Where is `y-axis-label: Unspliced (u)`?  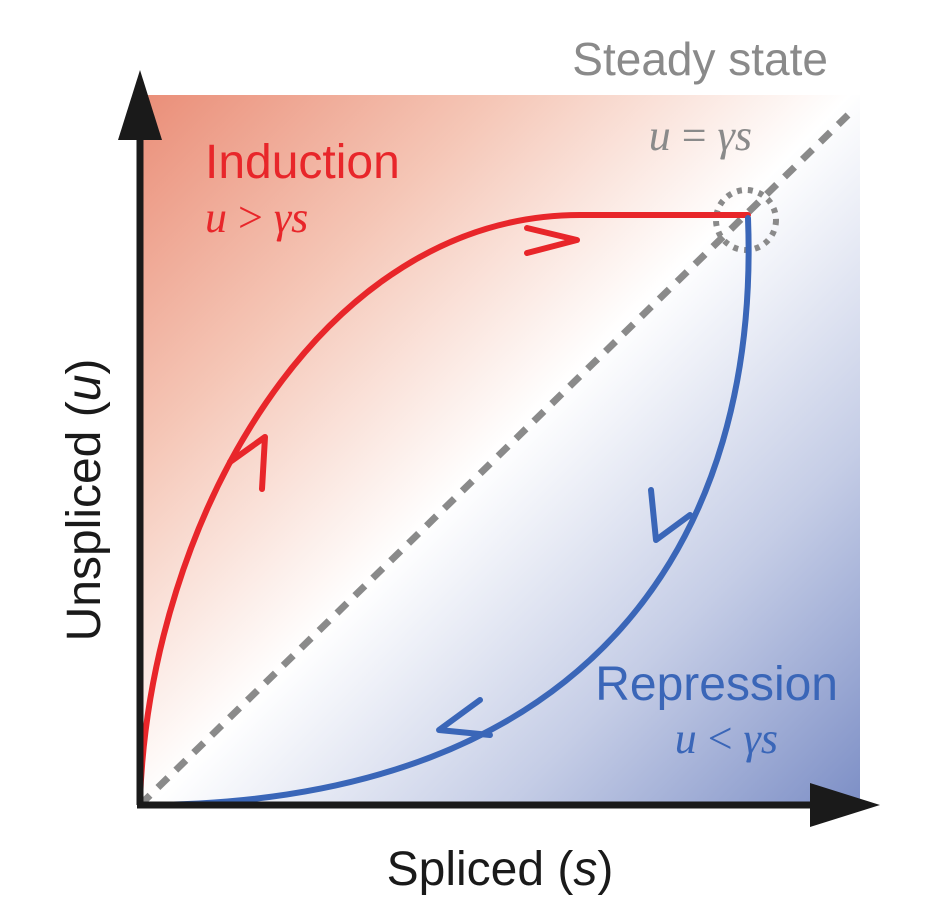 y-axis-label: Unspliced (u) is located at coordinates (84, 500).